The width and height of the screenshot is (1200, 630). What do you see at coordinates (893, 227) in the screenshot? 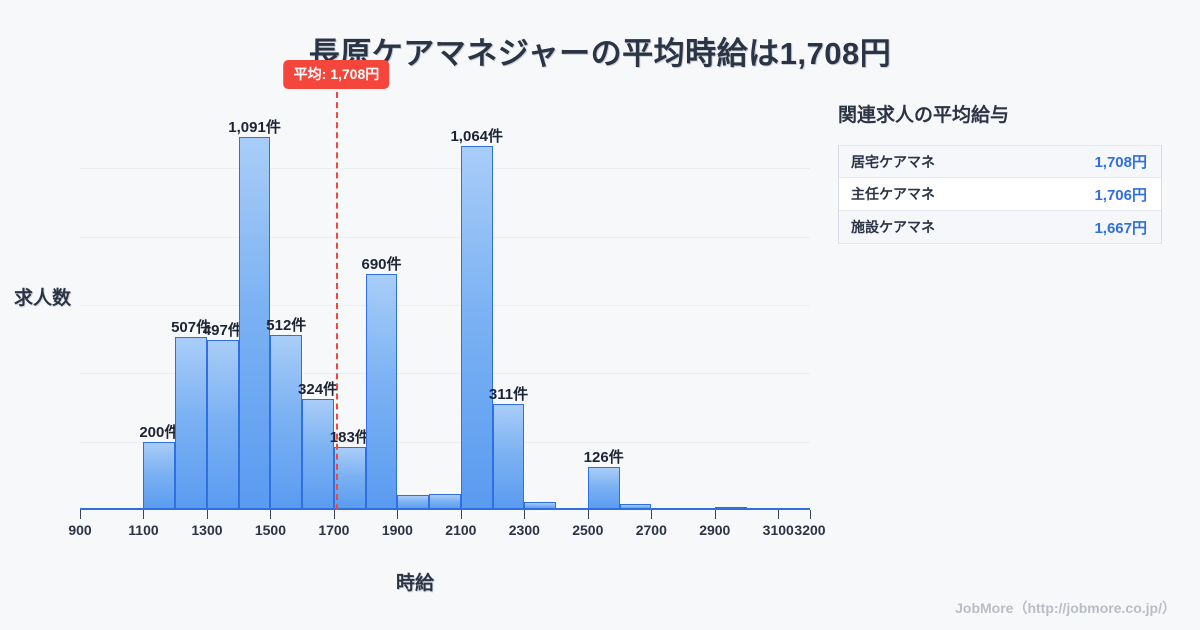
I see `salary-row-label: 施設ケアマネ` at bounding box center [893, 227].